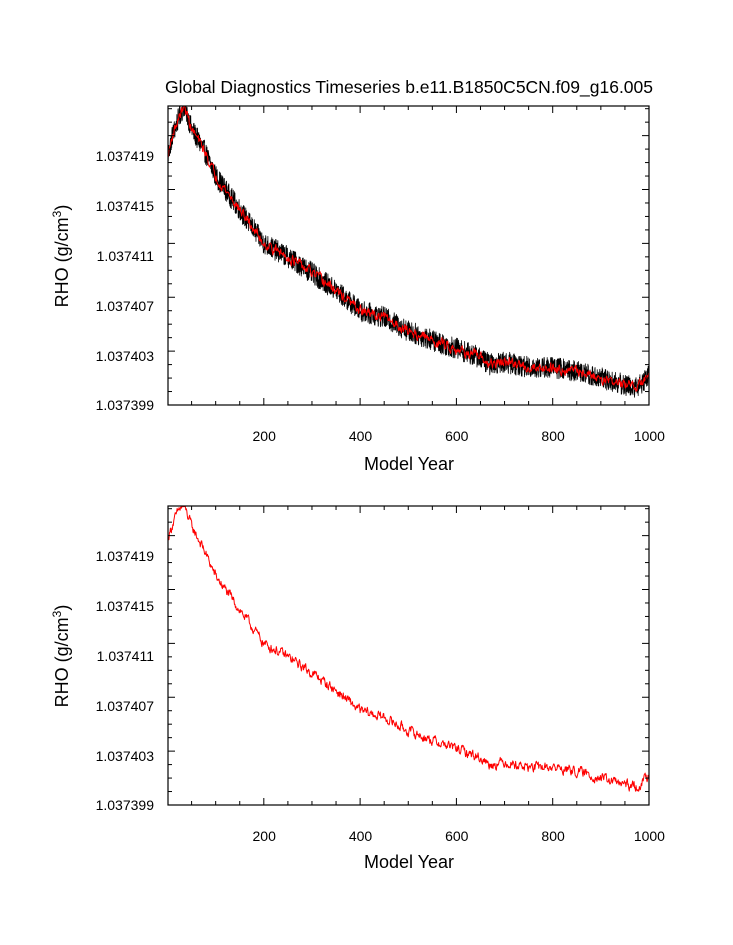 This screenshot has height=945, width=733. Describe the element at coordinates (125, 356) in the screenshot. I see `top-y-tick-label: 1.037403` at that location.